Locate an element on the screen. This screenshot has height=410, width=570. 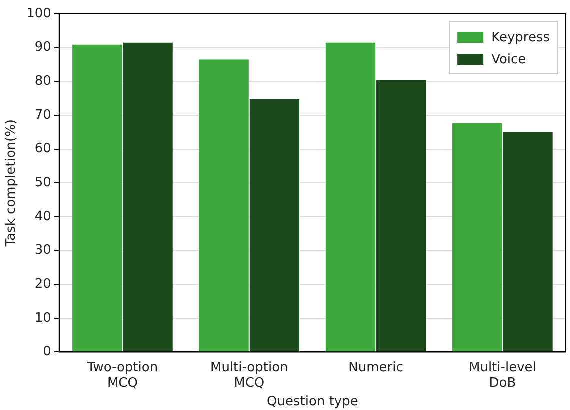
y-tick-label: 0 is located at coordinates (47, 352).